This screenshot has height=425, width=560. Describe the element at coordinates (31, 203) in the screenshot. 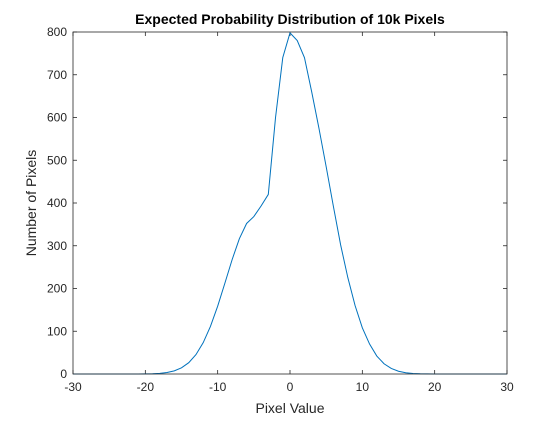

I see `y-axis-label: Number of Pixels` at that location.